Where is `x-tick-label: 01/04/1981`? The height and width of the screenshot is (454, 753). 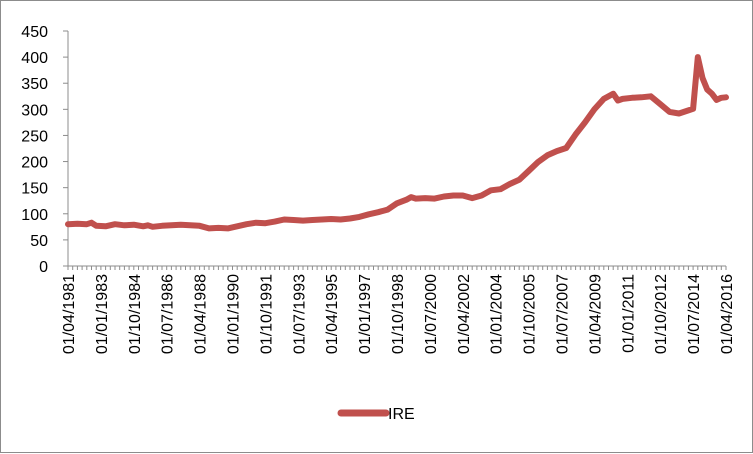 x-tick-label: 01/04/1981 is located at coordinates (69, 314).